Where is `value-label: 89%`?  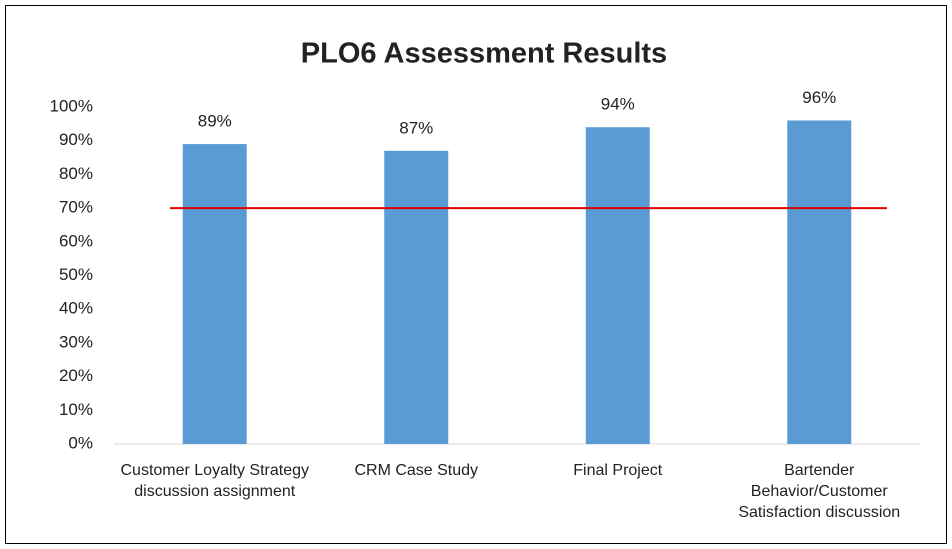
value-label: 89% is located at coordinates (215, 121).